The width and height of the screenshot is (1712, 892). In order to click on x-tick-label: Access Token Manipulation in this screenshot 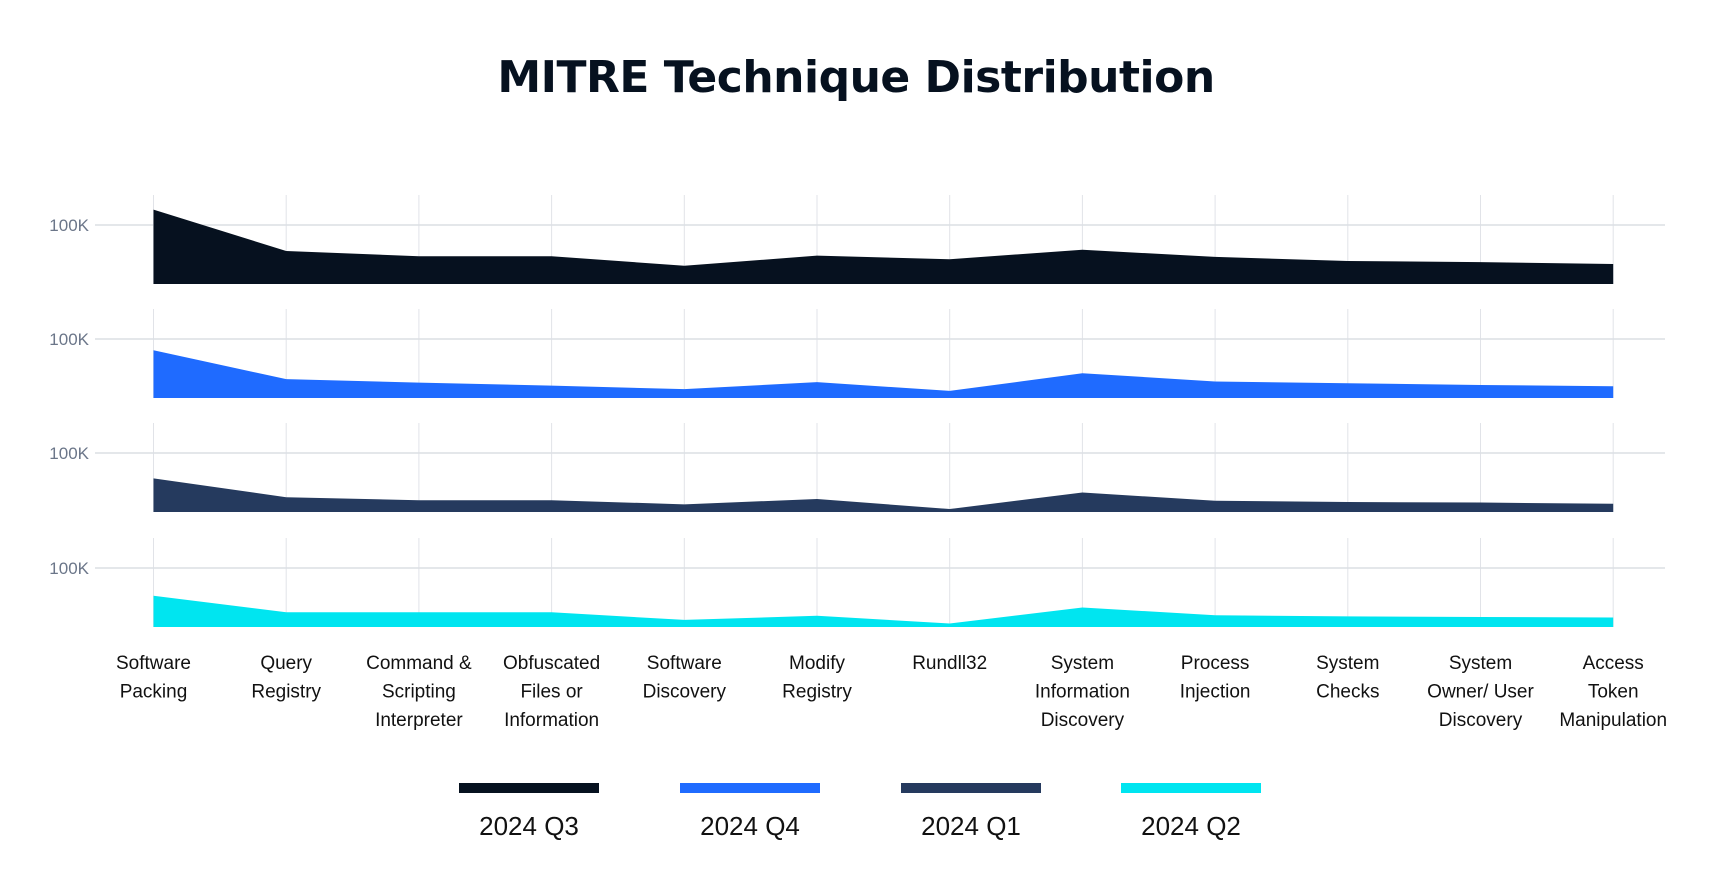, I will do `click(1613, 692)`.